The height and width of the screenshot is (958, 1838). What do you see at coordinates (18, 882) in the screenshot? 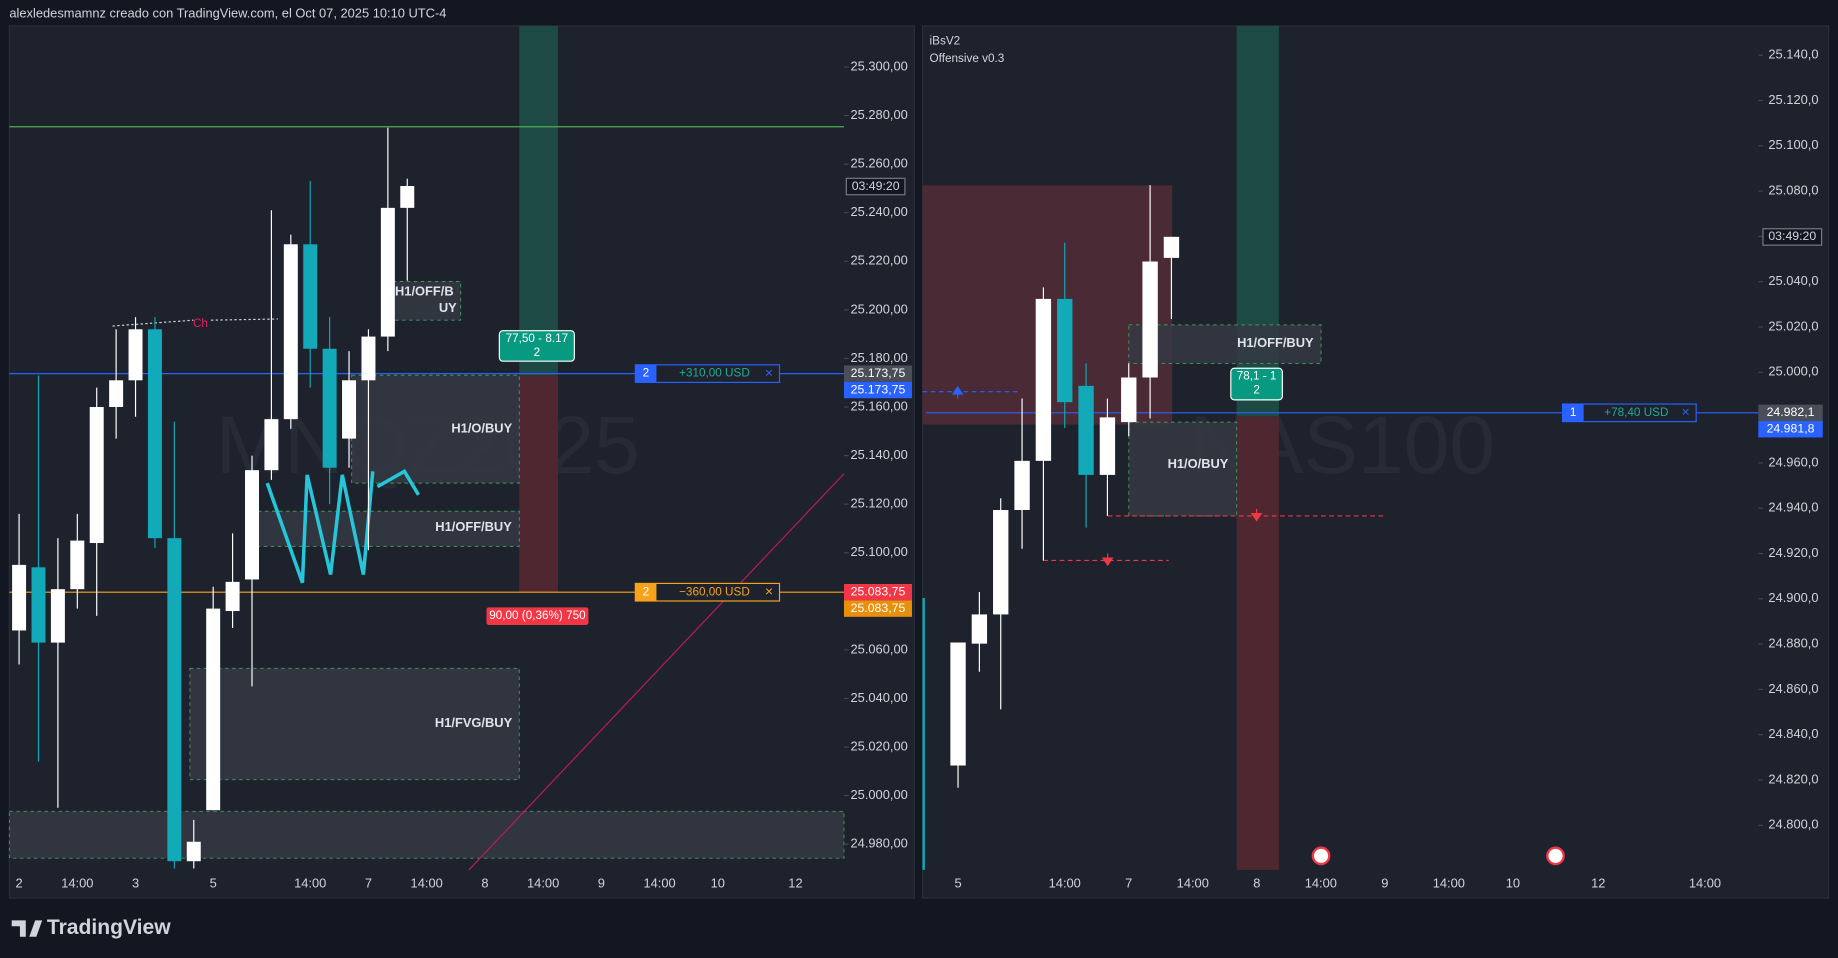
I see `x-tick-label: 2` at bounding box center [18, 882].